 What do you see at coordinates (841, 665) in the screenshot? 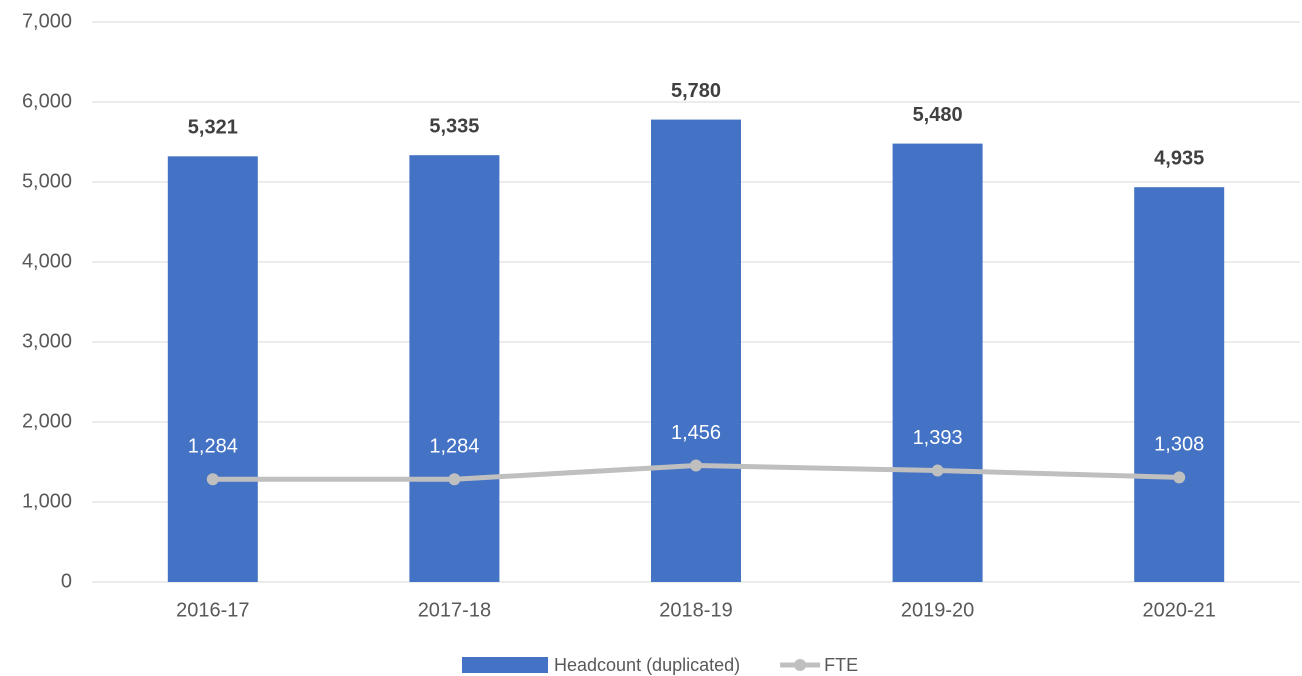
I see `legend-label: FTE` at bounding box center [841, 665].